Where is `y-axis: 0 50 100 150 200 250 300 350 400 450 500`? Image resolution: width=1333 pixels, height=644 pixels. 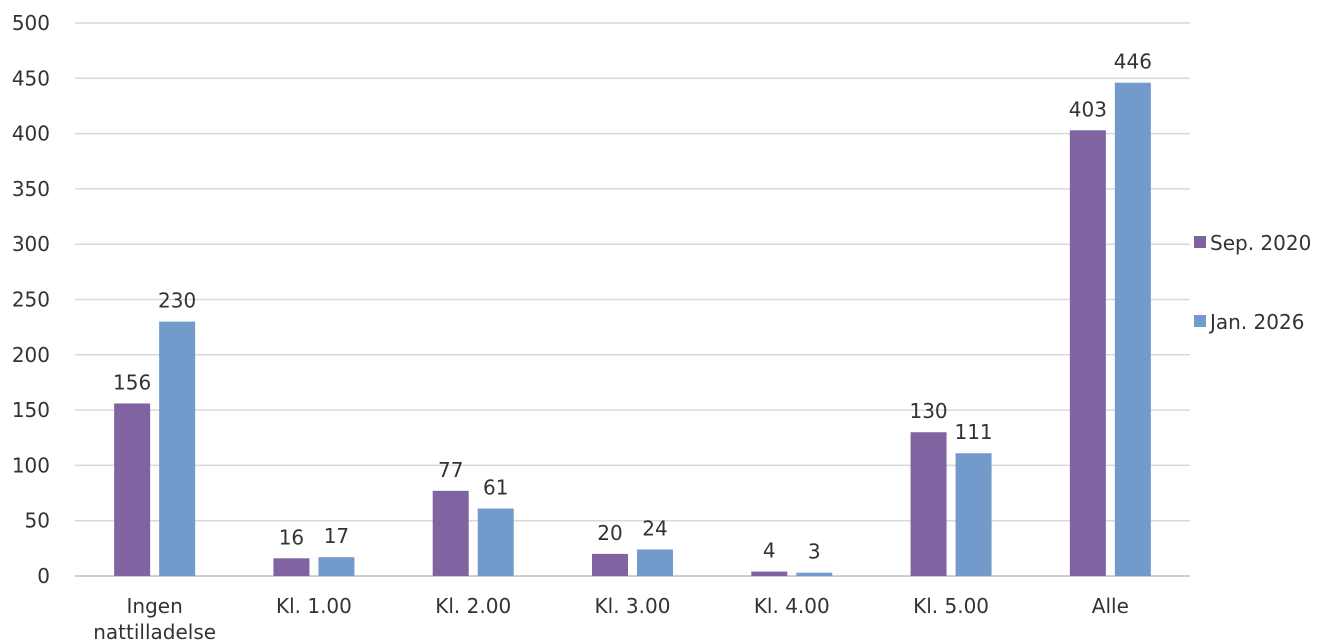 y-axis: 0 50 100 150 200 250 300 350 400 450 500 is located at coordinates (31, 299).